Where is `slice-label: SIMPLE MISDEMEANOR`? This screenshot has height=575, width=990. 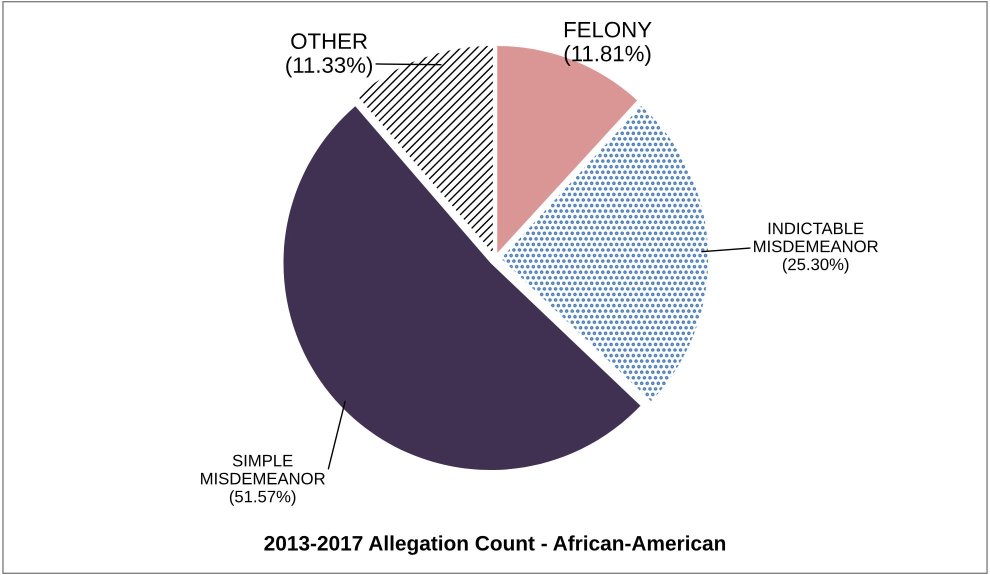
slice-label: SIMPLE MISDEMEANOR is located at coordinates (263, 469).